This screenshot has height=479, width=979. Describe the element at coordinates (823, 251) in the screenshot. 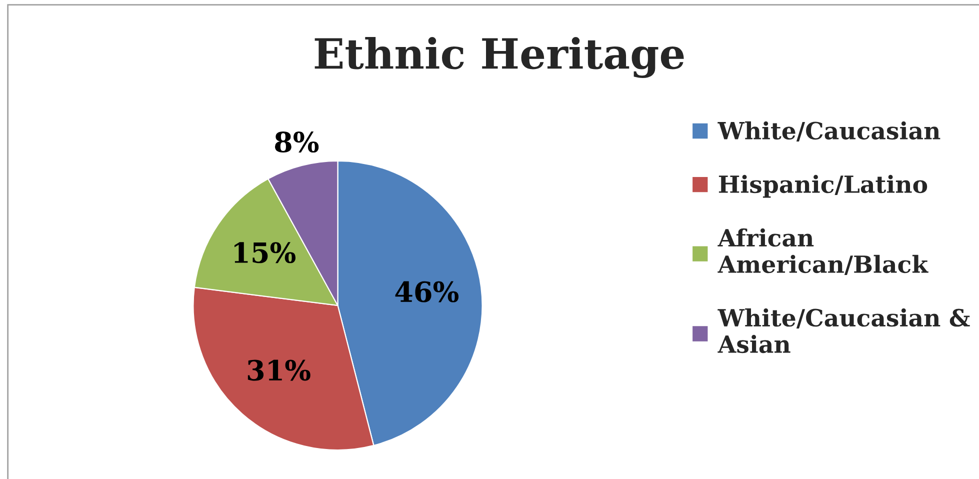

I see `legend-label: African American/Black` at that location.